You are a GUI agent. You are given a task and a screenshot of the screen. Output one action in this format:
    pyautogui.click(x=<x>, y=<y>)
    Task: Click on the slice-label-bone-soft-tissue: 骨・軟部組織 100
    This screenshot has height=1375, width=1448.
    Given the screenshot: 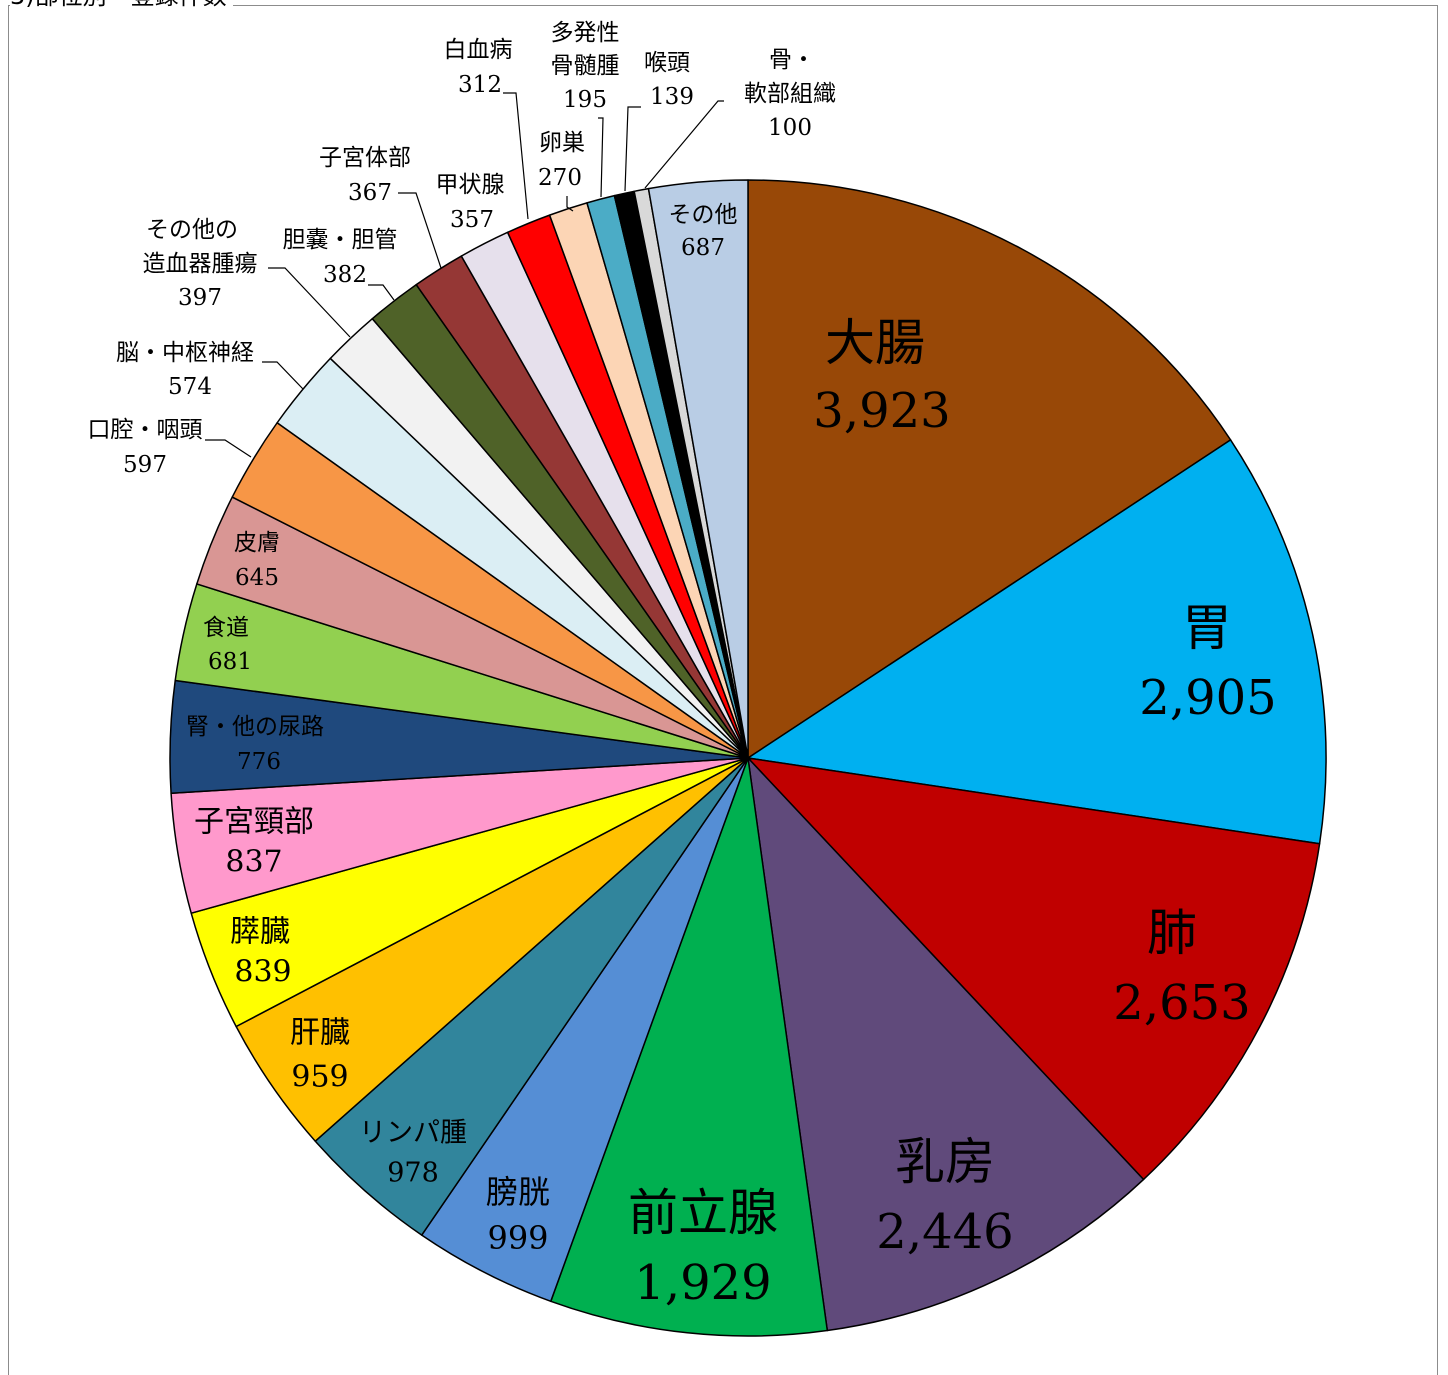 What is the action you would take?
    pyautogui.click(x=740, y=118)
    